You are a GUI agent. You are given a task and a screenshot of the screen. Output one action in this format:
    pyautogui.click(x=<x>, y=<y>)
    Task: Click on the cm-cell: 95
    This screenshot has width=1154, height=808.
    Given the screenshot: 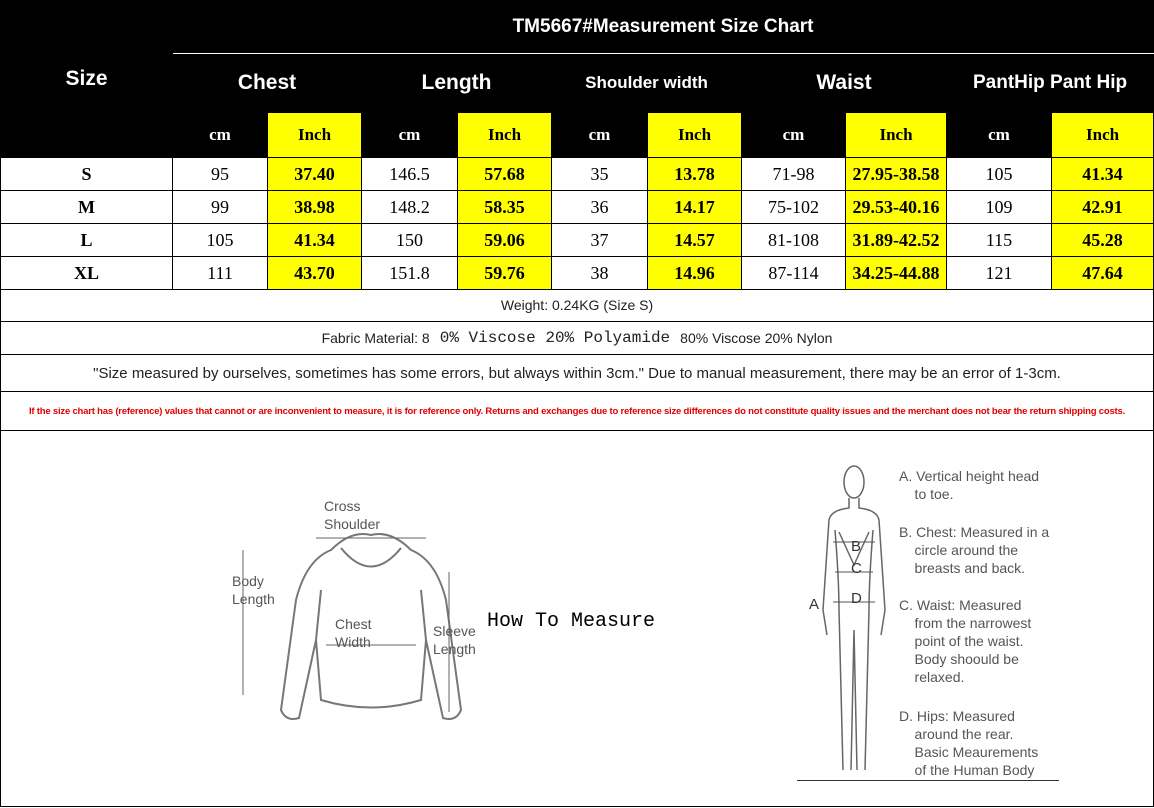 What is the action you would take?
    pyautogui.click(x=220, y=174)
    